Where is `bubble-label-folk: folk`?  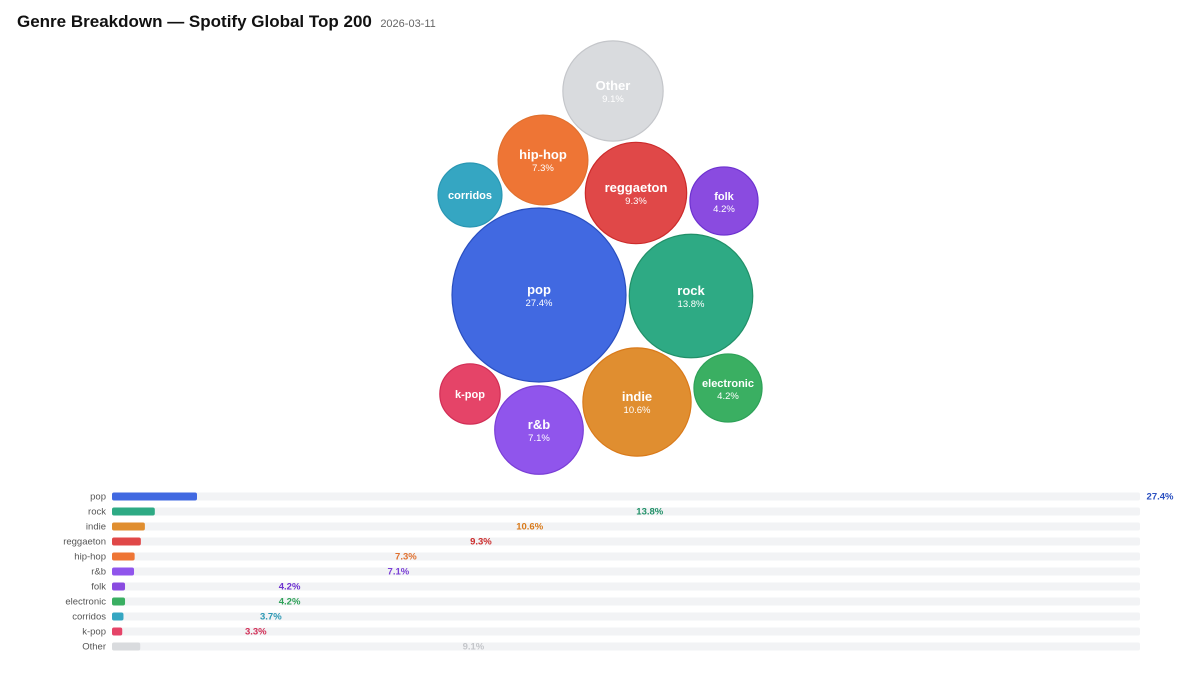
bubble-label-folk: folk is located at coordinates (724, 197).